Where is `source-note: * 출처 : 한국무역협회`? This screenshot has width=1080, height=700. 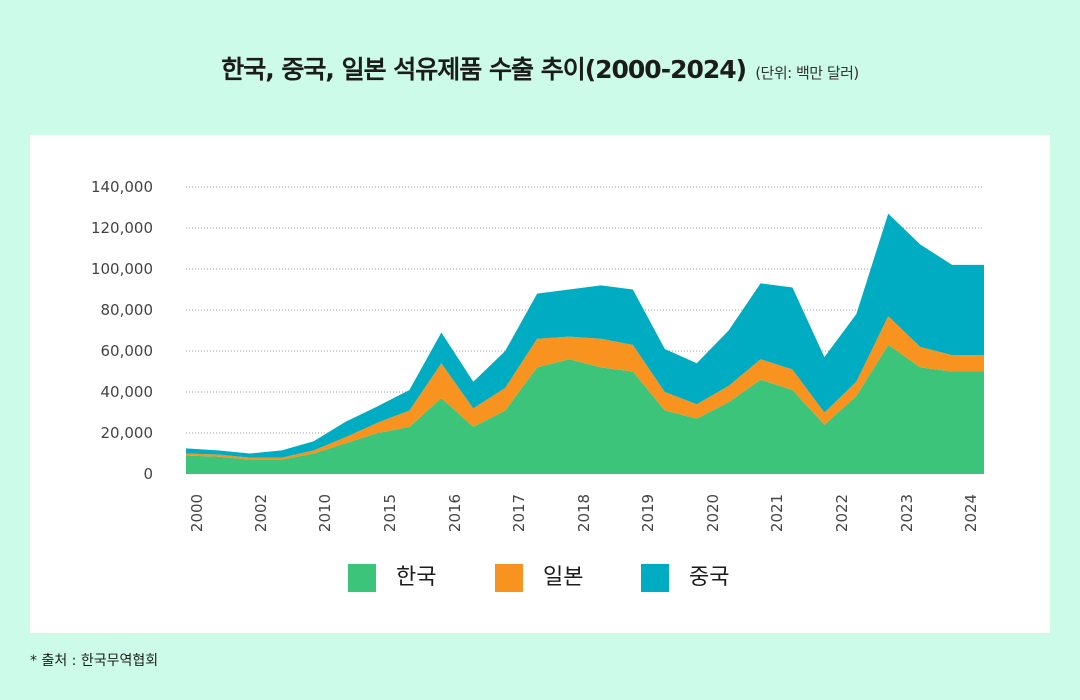 source-note: * 출처 : 한국무역협회 is located at coordinates (94, 661).